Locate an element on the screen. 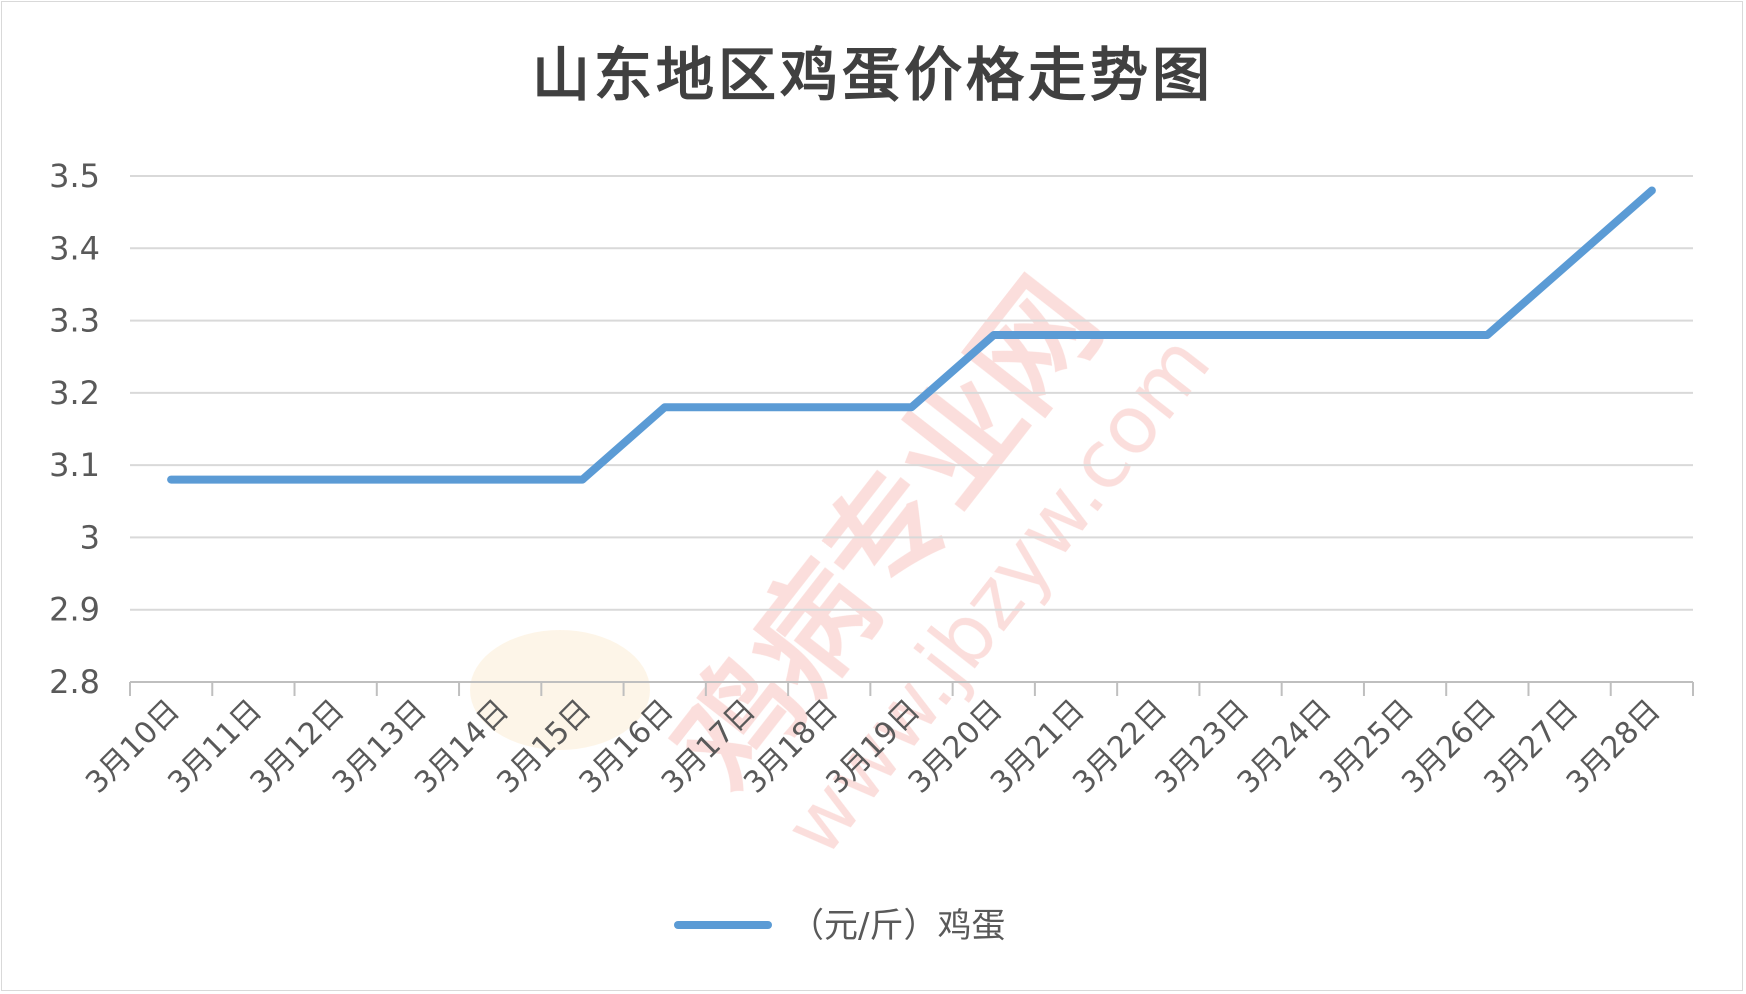  legend-label: （元/斤）鸡蛋 is located at coordinates (897, 926).